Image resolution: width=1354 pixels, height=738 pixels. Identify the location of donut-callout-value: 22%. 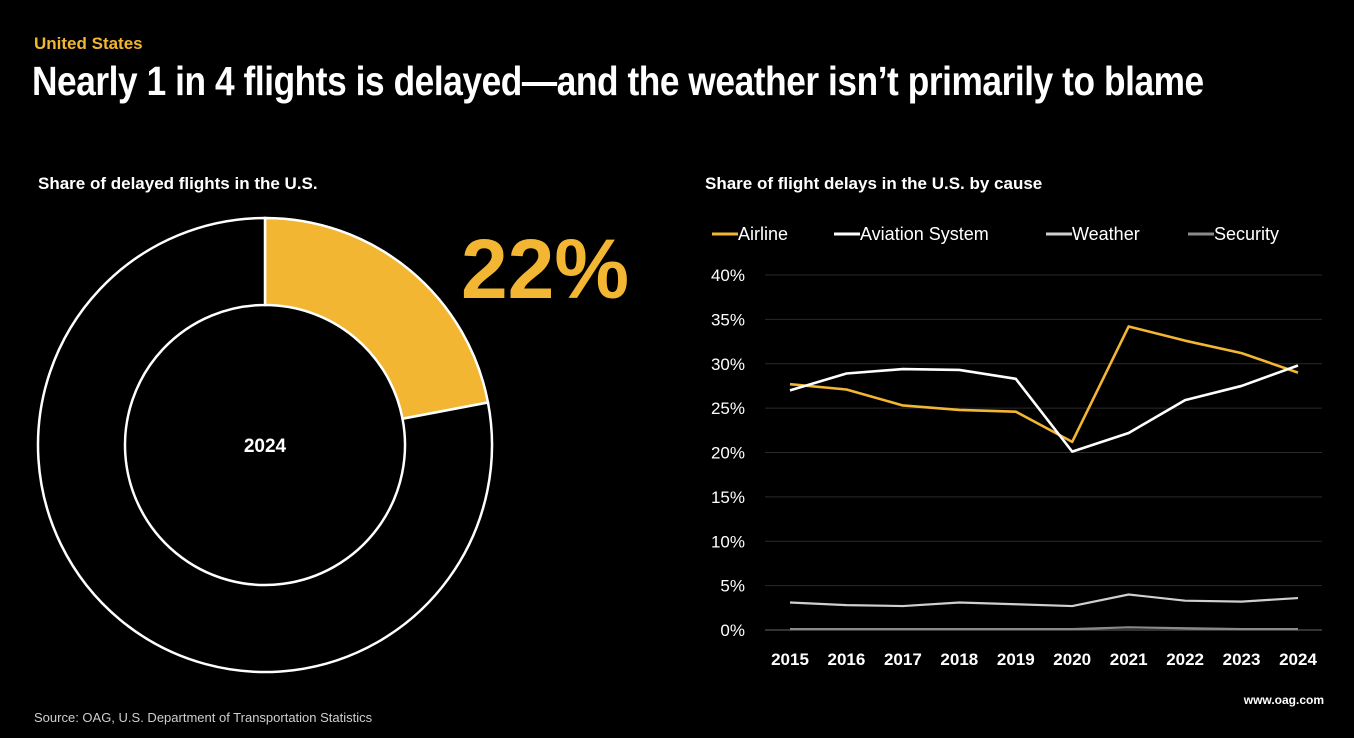
(545, 269).